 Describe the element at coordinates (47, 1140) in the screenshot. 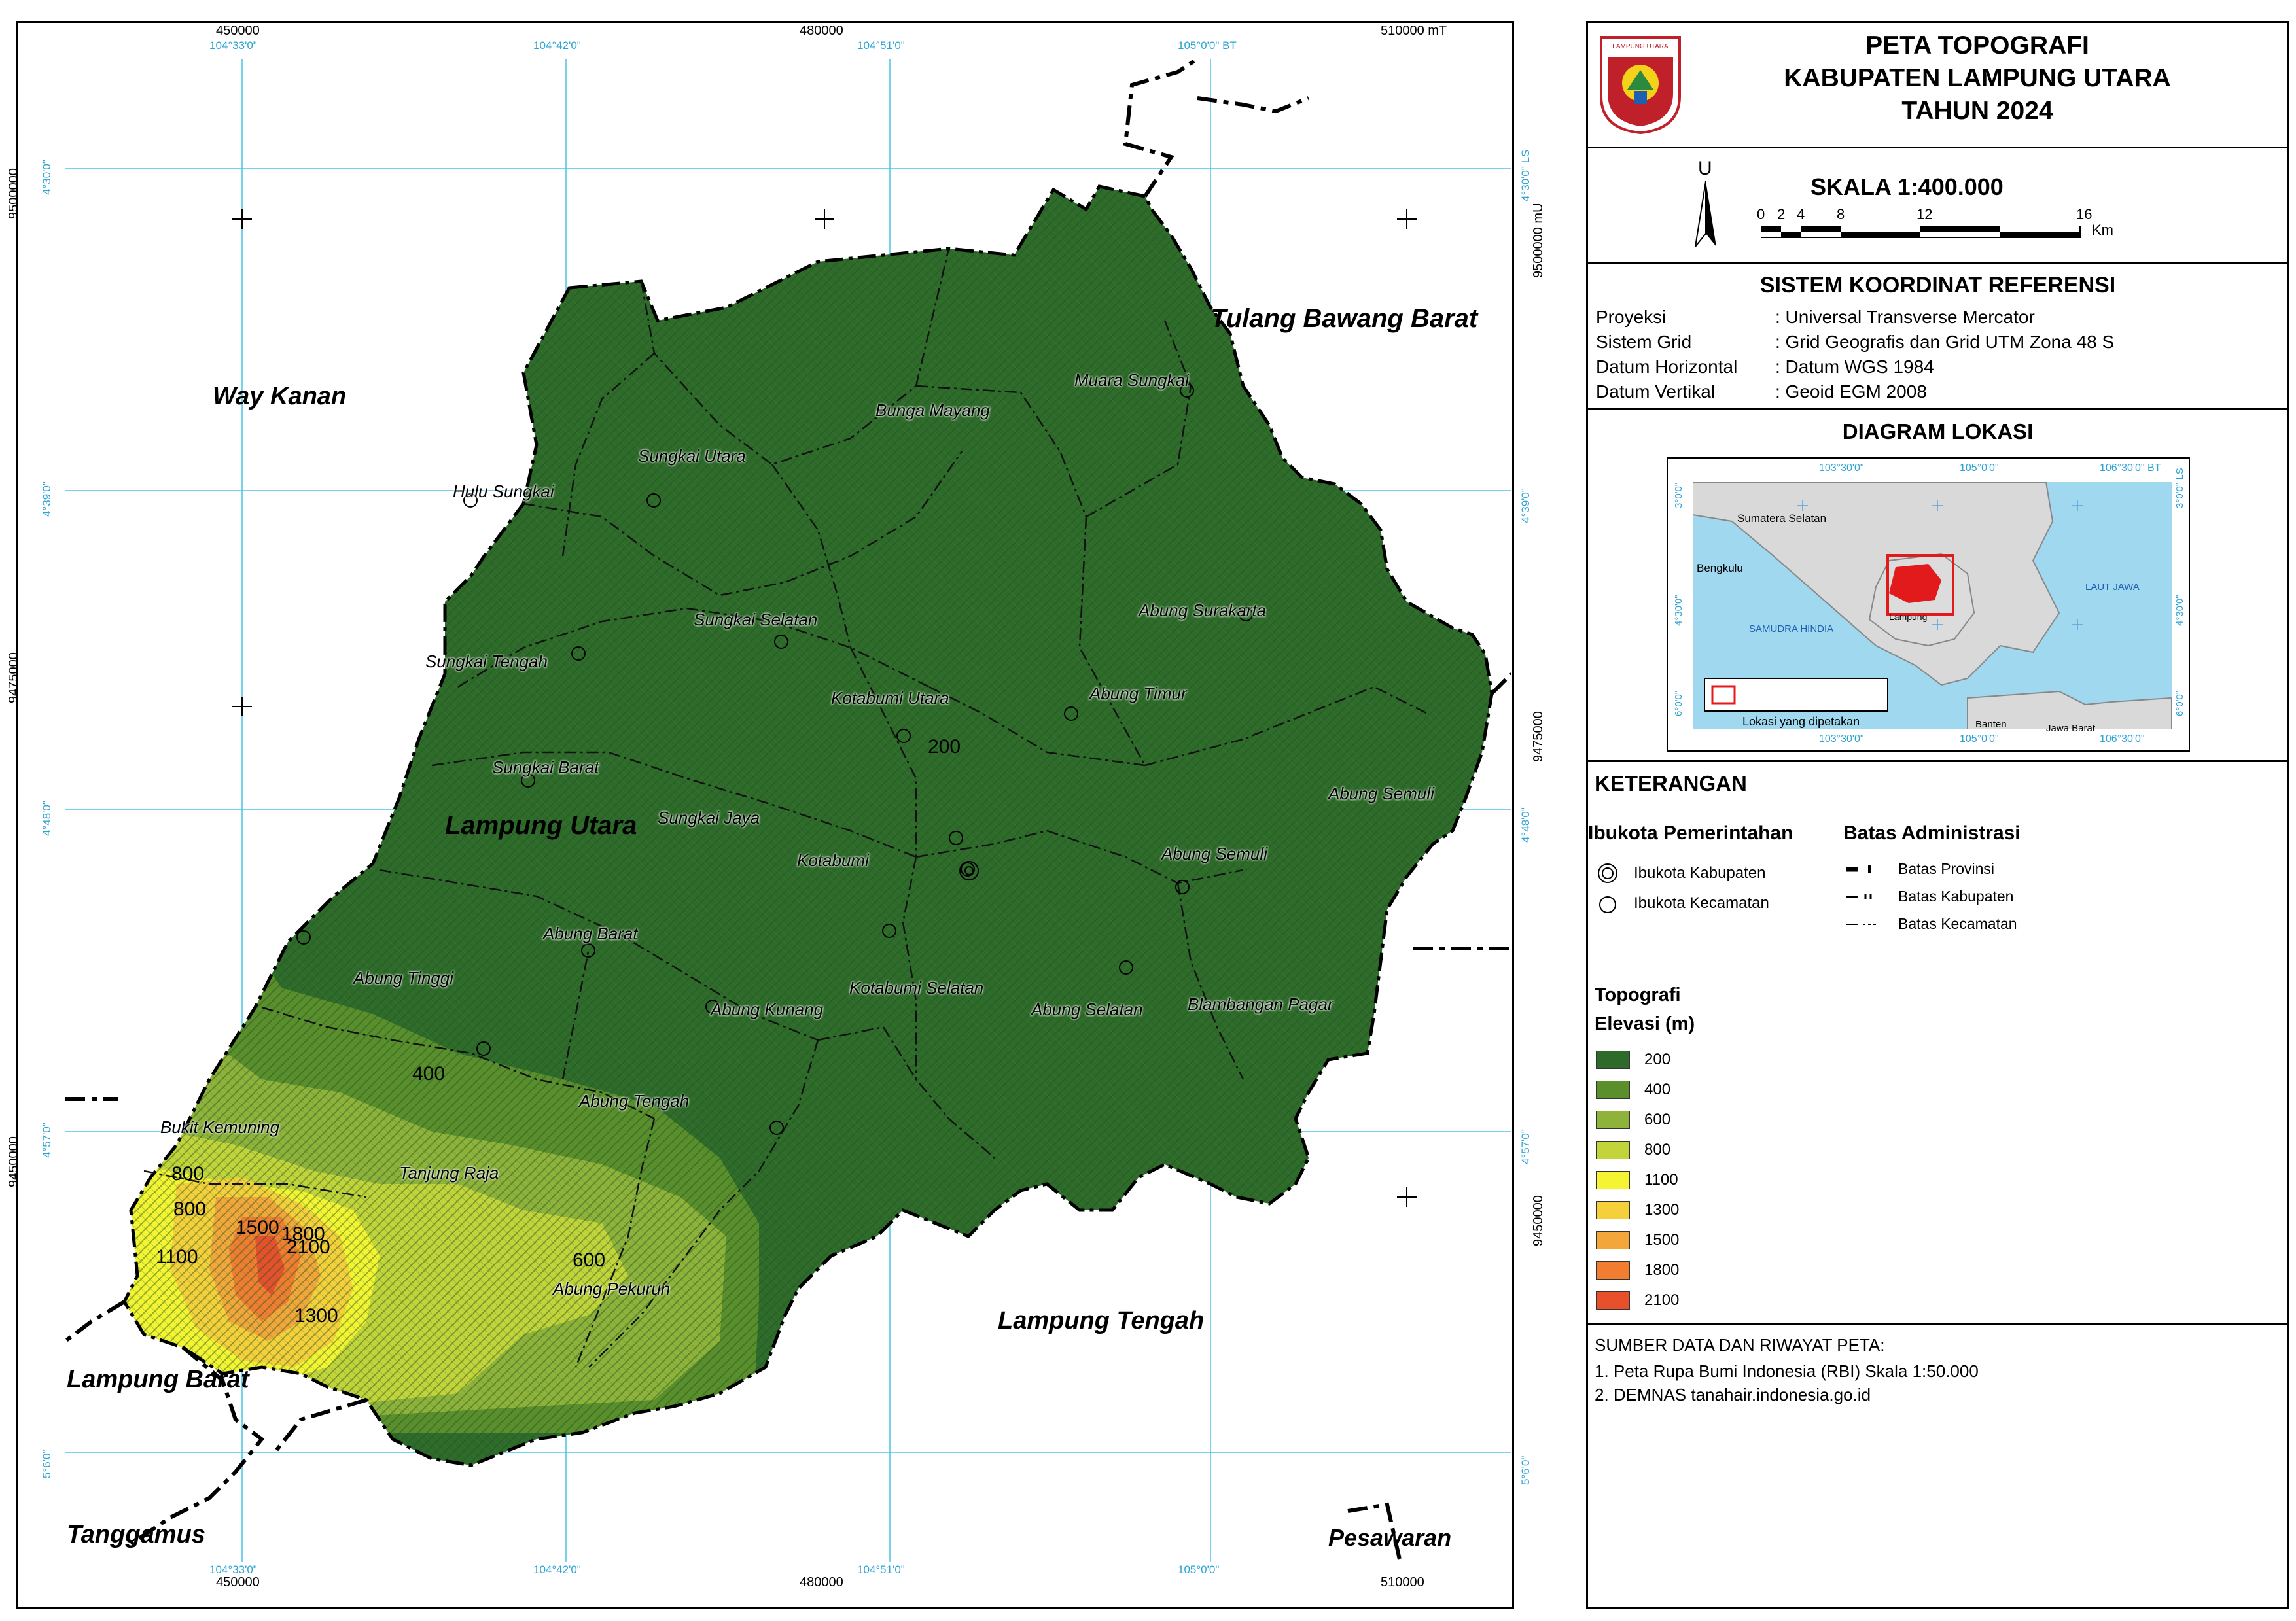

I see `geo-left-label: 4°57'0"` at that location.